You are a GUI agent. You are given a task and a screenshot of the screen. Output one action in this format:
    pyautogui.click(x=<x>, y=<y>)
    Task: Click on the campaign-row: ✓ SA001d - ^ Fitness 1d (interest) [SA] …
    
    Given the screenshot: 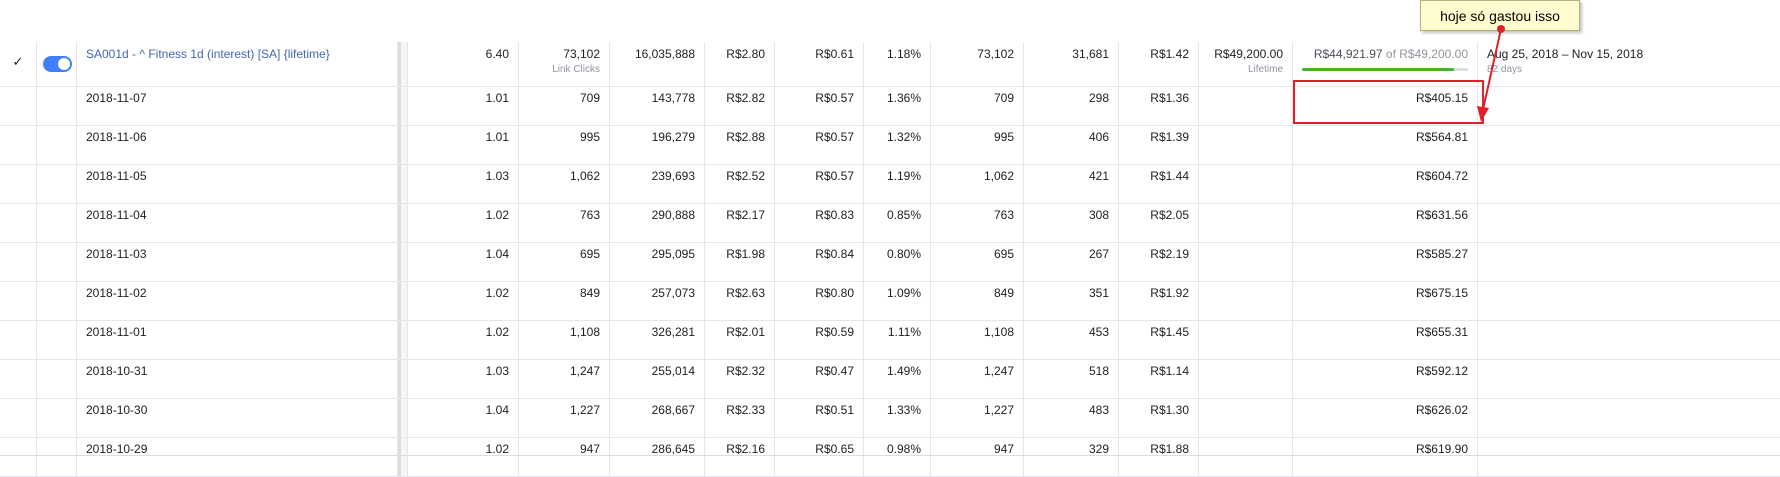 What is the action you would take?
    pyautogui.click(x=890, y=64)
    